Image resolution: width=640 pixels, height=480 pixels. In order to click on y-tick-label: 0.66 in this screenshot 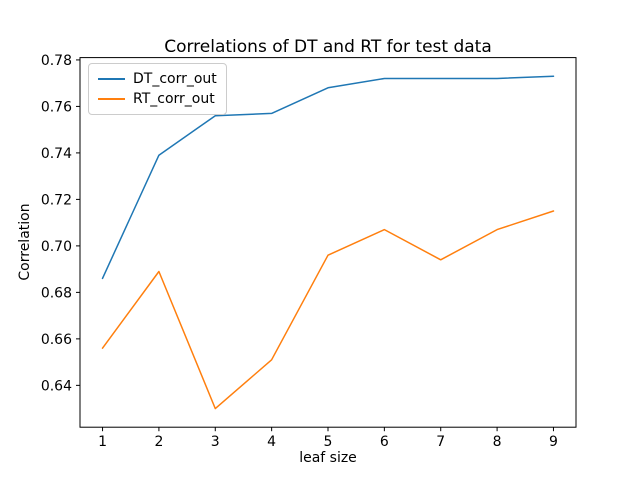, I will do `click(56, 340)`.